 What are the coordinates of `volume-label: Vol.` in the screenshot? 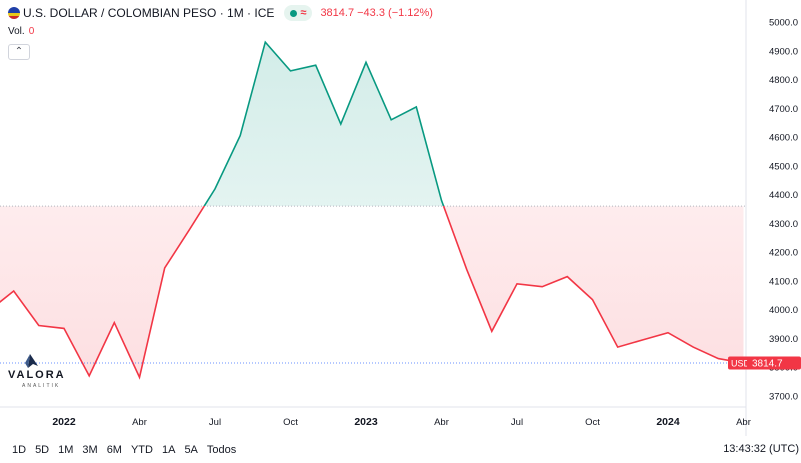 It's located at (16, 31).